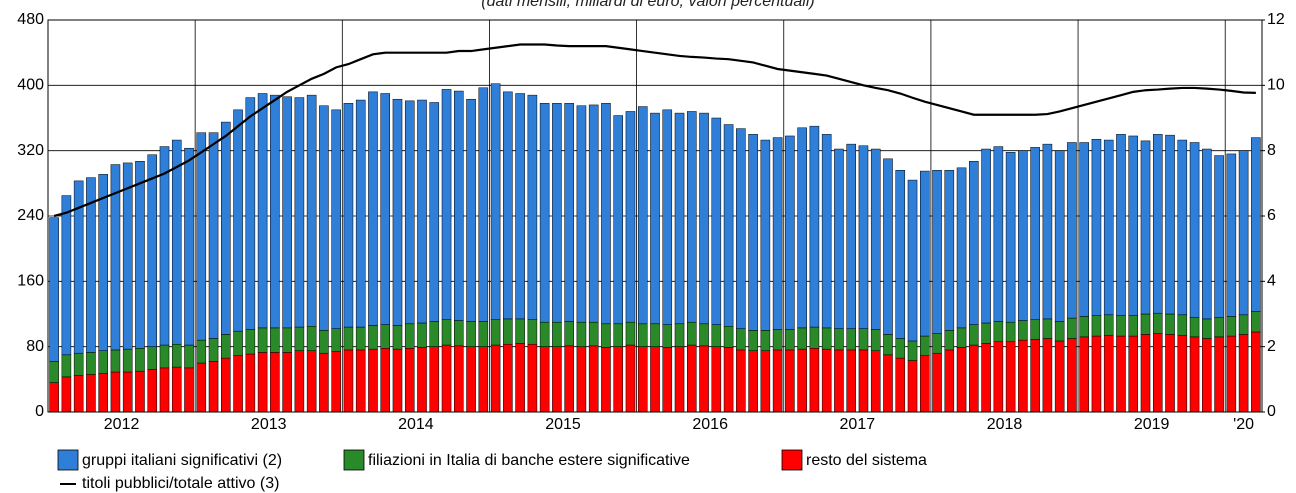  Describe the element at coordinates (858, 424) in the screenshot. I see `x-tick-label: 2017` at that location.